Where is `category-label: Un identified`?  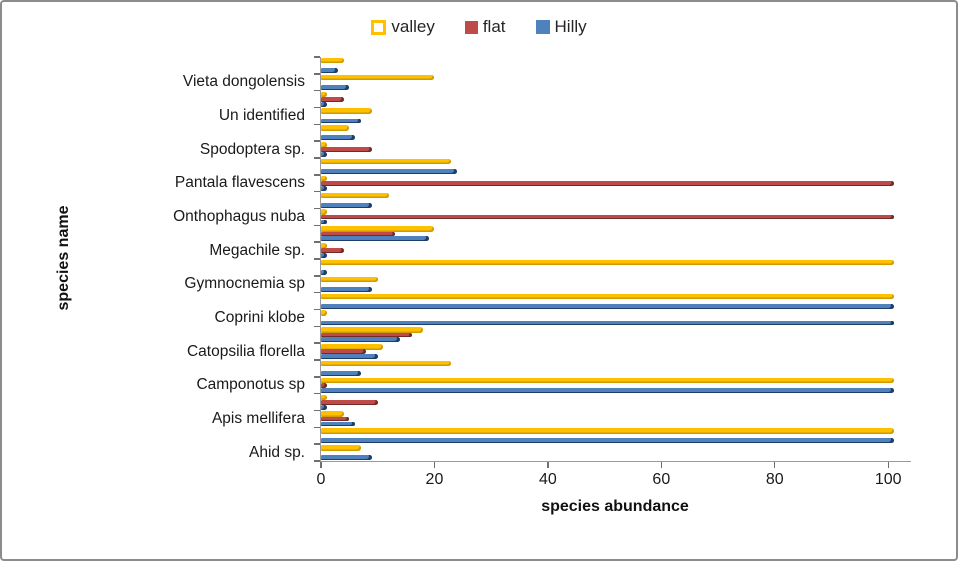
category-label: Un identified is located at coordinates (261, 115).